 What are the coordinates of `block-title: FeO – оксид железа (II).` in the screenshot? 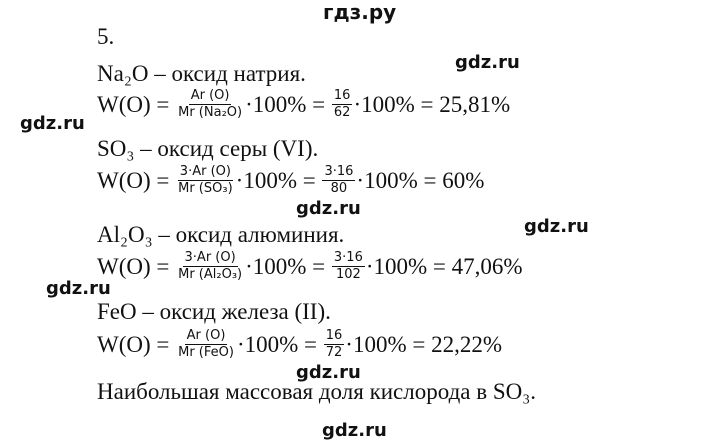 It's located at (214, 311).